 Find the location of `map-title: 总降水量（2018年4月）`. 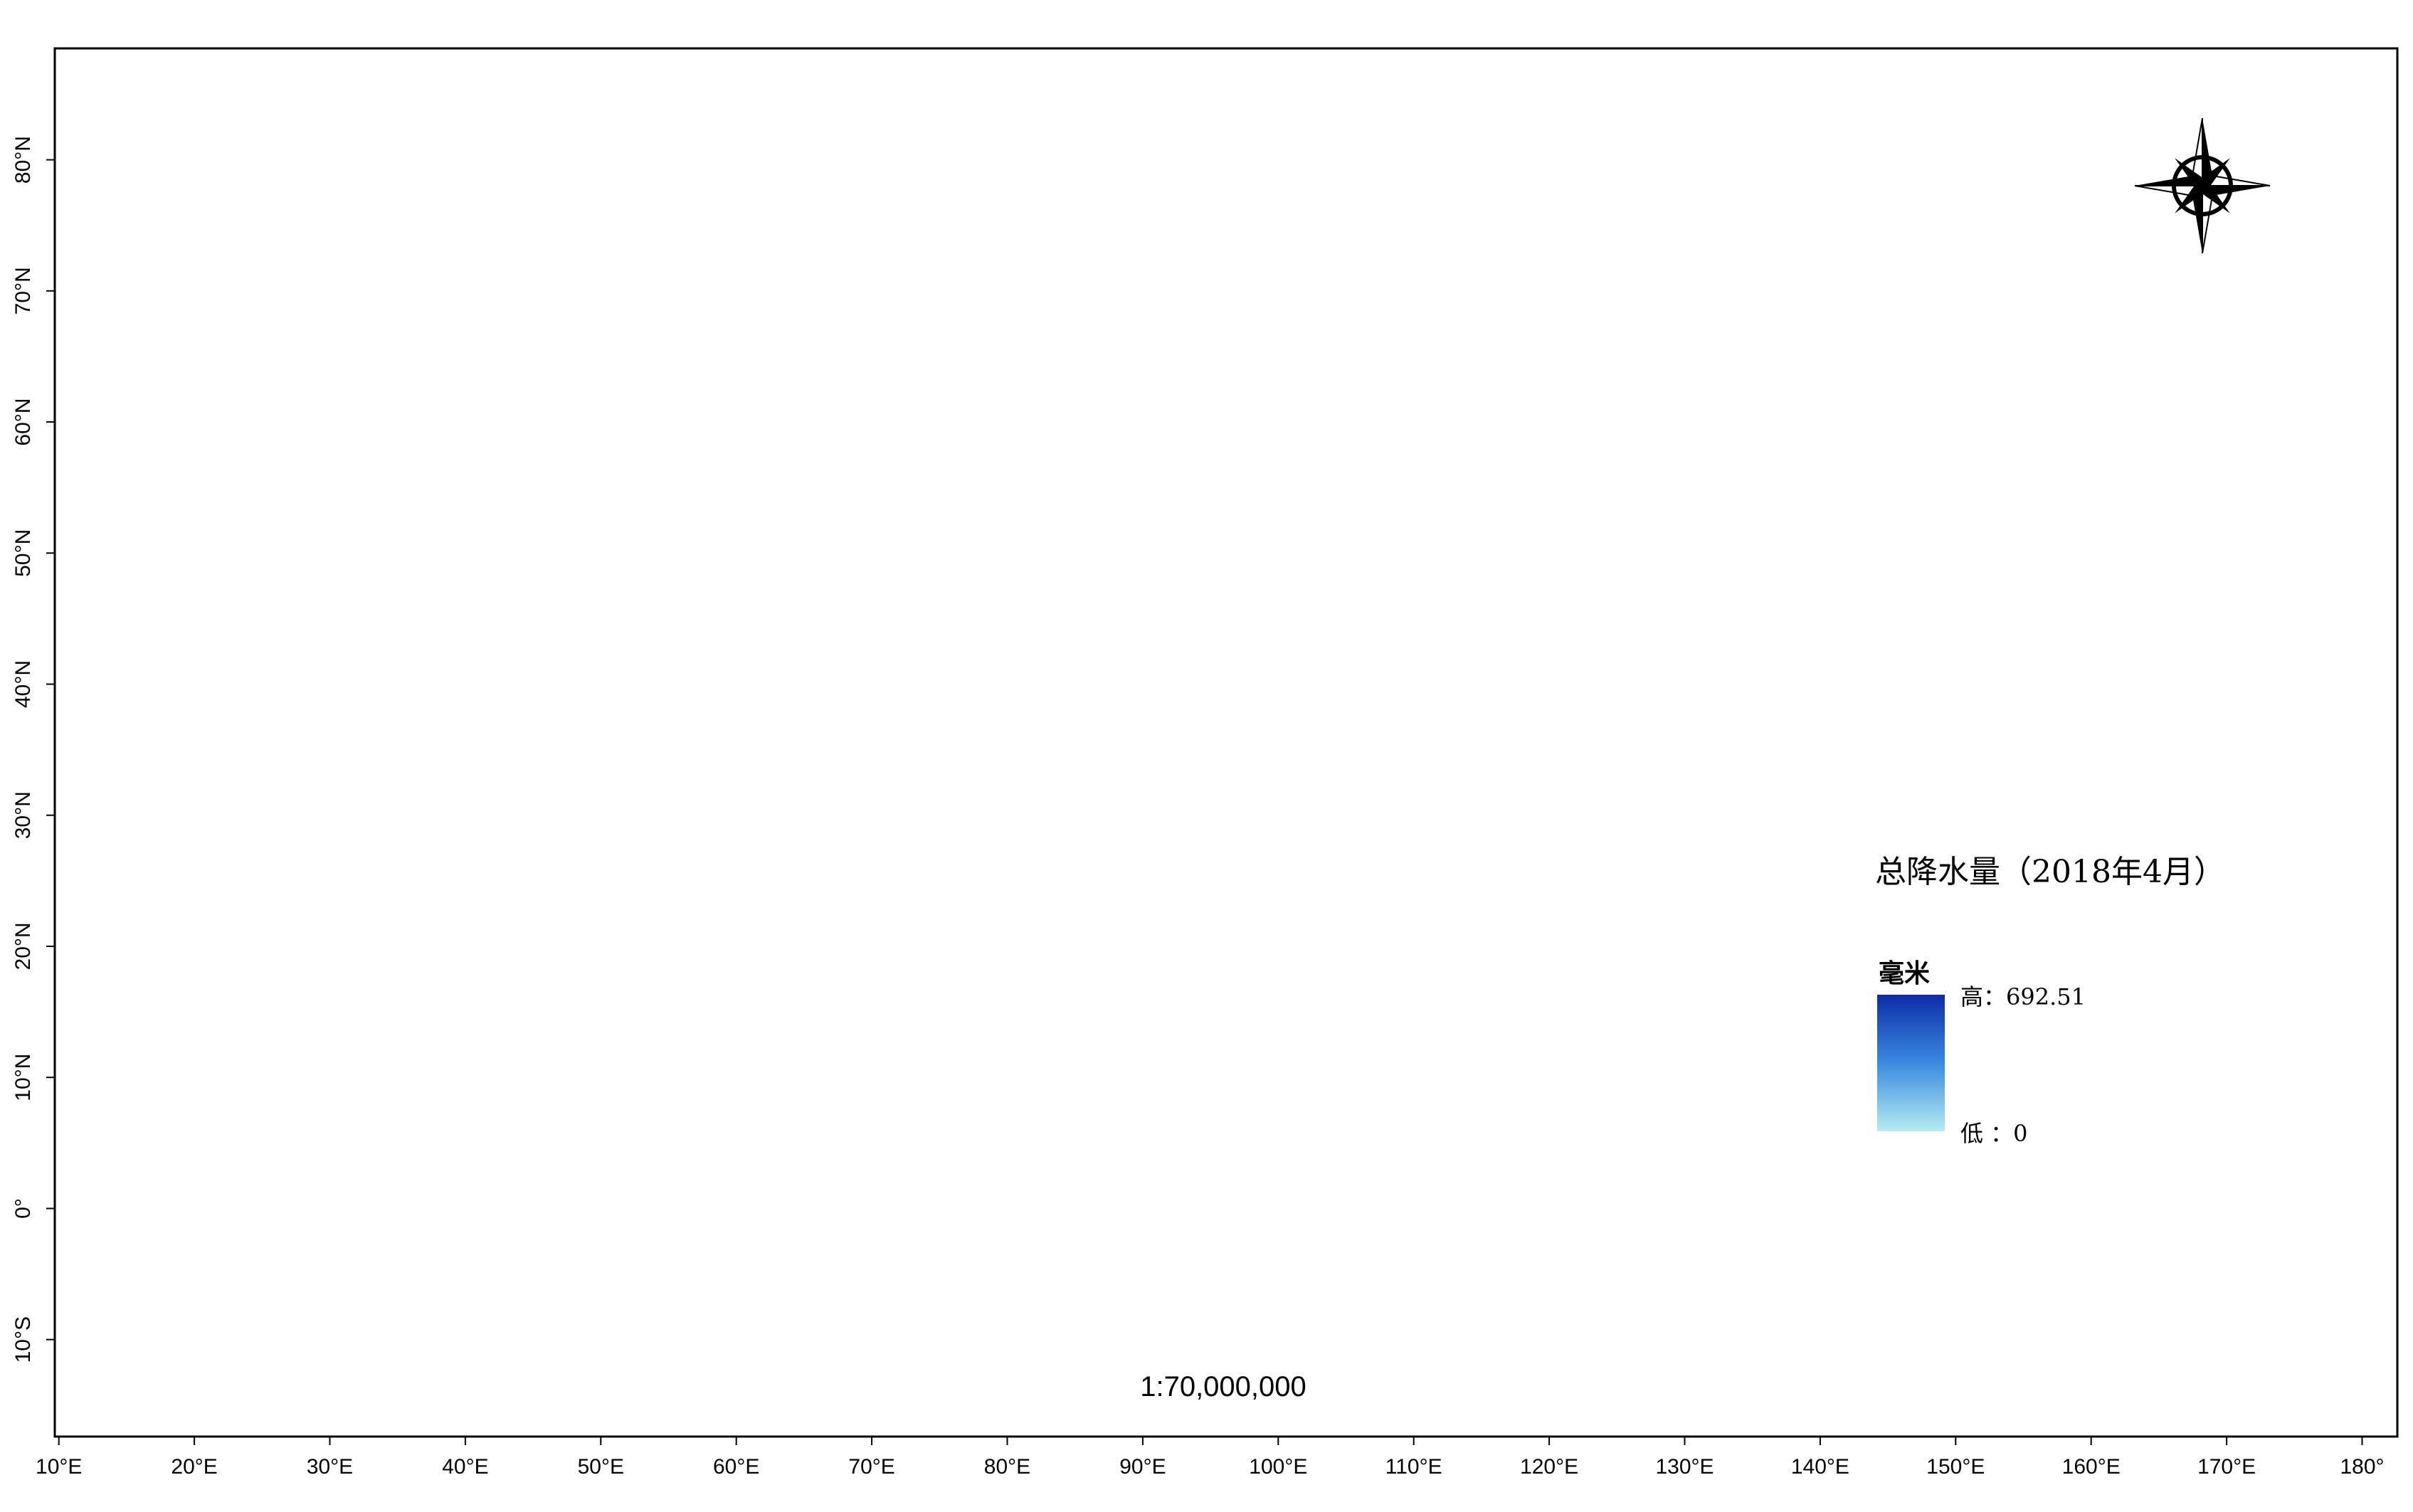

map-title: 总降水量（2018年4月） is located at coordinates (2050, 872).